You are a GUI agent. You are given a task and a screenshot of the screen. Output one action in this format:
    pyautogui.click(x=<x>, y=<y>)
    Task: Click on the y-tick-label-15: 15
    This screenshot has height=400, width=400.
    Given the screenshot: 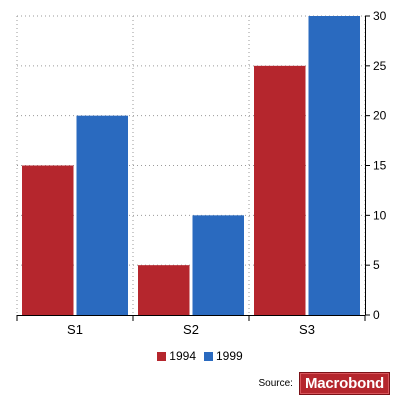 What is the action you would take?
    pyautogui.click(x=380, y=166)
    